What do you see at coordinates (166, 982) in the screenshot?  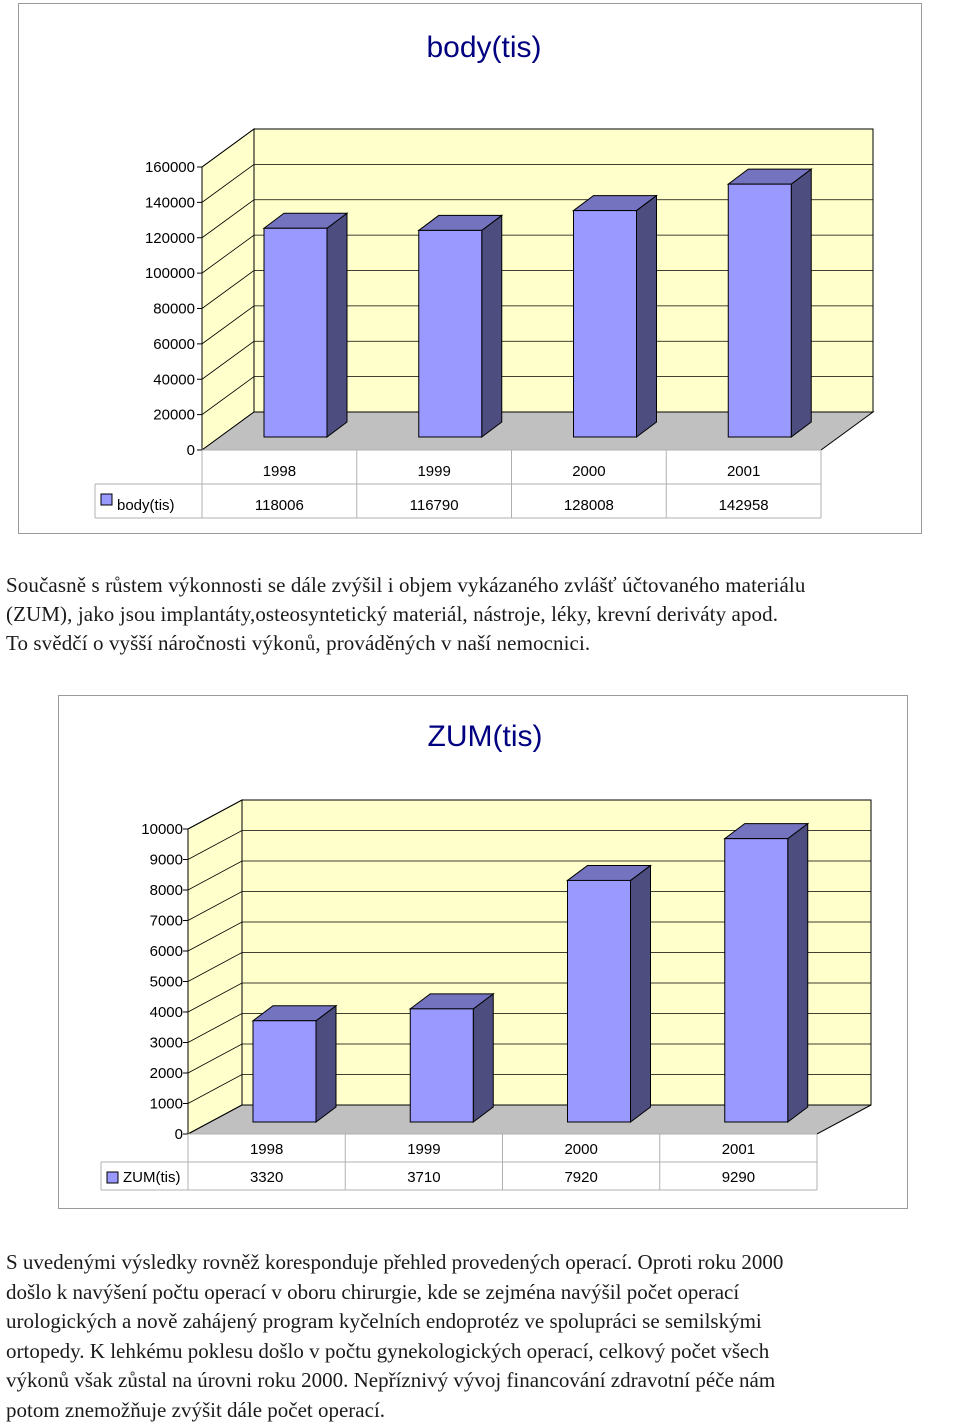 I see `y-tick-label: 5000` at bounding box center [166, 982].